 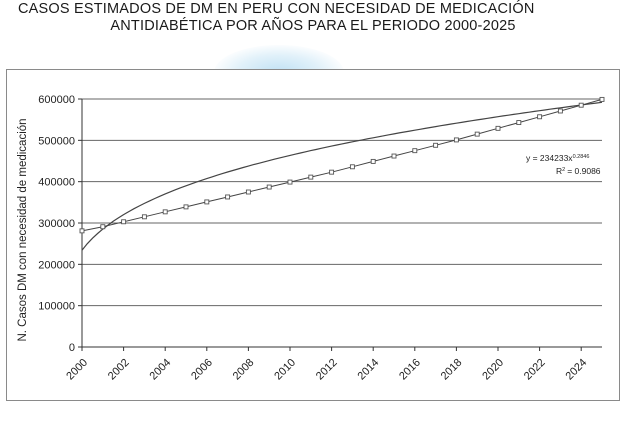 What do you see at coordinates (369, 370) in the screenshot?
I see `x-tick-label: 2014` at bounding box center [369, 370].